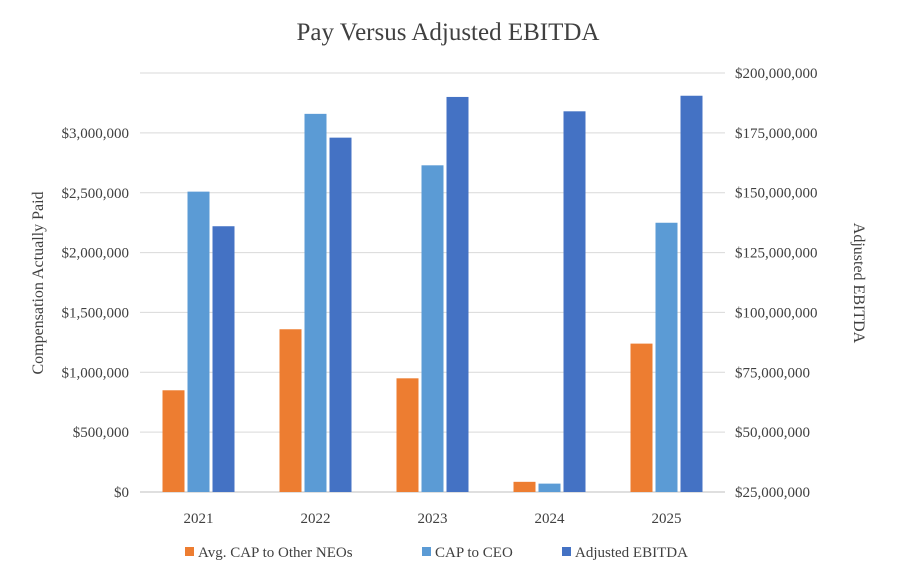  Describe the element at coordinates (550, 519) in the screenshot. I see `x-tick-label: 2024` at that location.